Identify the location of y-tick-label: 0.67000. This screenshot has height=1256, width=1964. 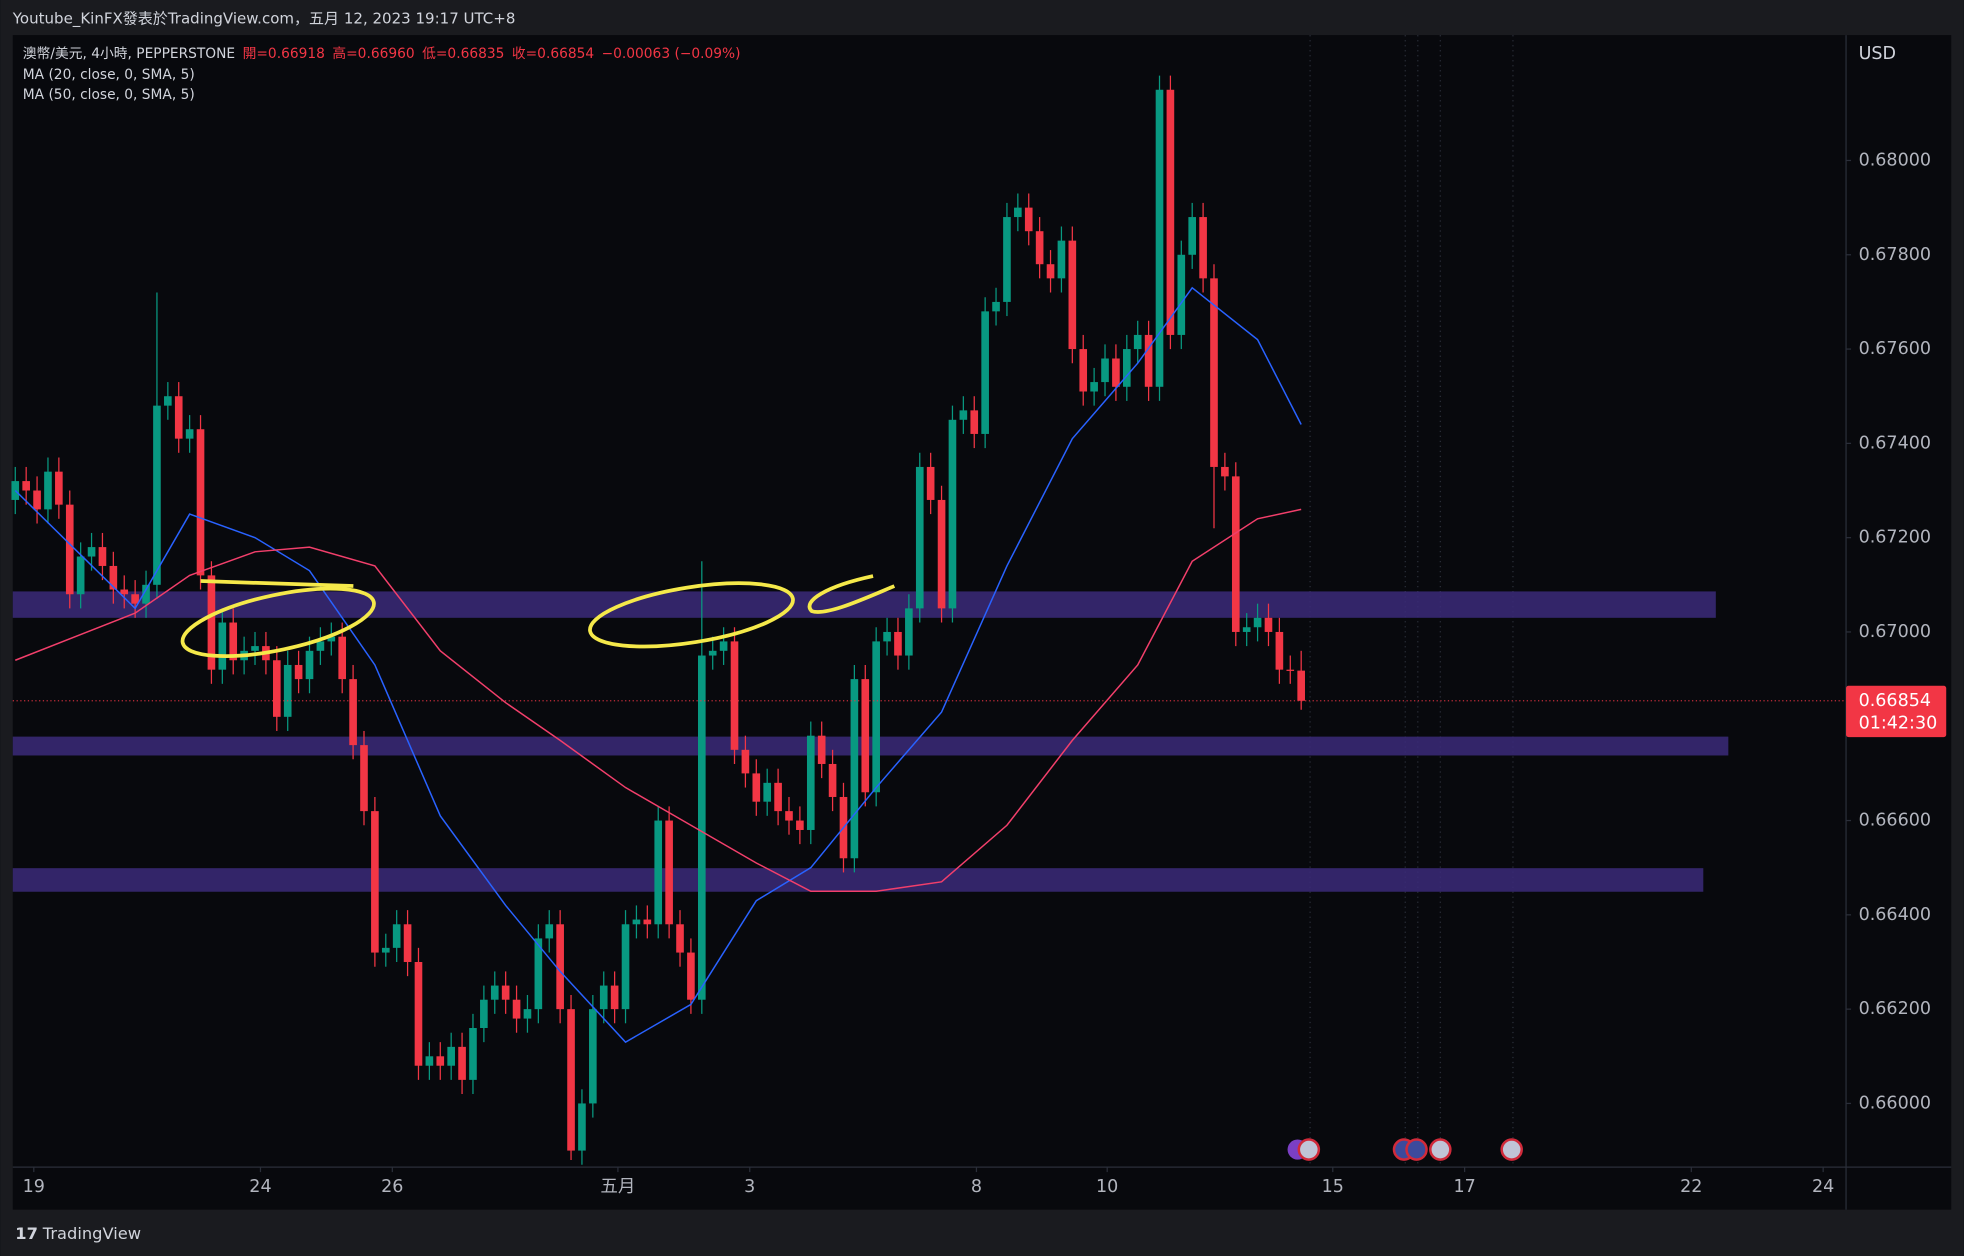
(1895, 632).